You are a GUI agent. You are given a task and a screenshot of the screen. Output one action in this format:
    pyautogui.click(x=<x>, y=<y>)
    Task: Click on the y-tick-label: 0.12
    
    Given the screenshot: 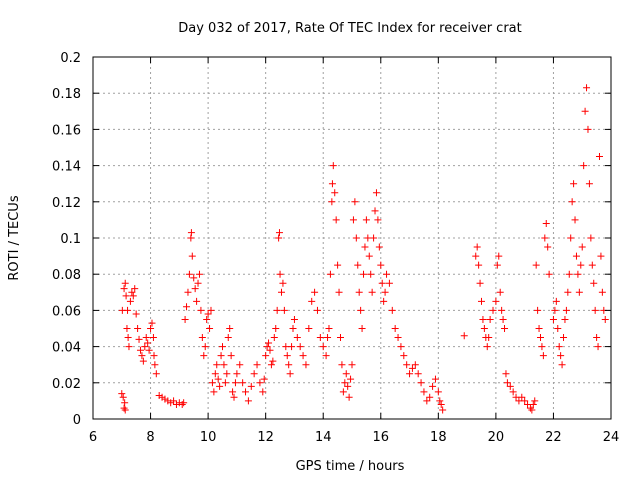 What is the action you would take?
    pyautogui.click(x=66, y=203)
    